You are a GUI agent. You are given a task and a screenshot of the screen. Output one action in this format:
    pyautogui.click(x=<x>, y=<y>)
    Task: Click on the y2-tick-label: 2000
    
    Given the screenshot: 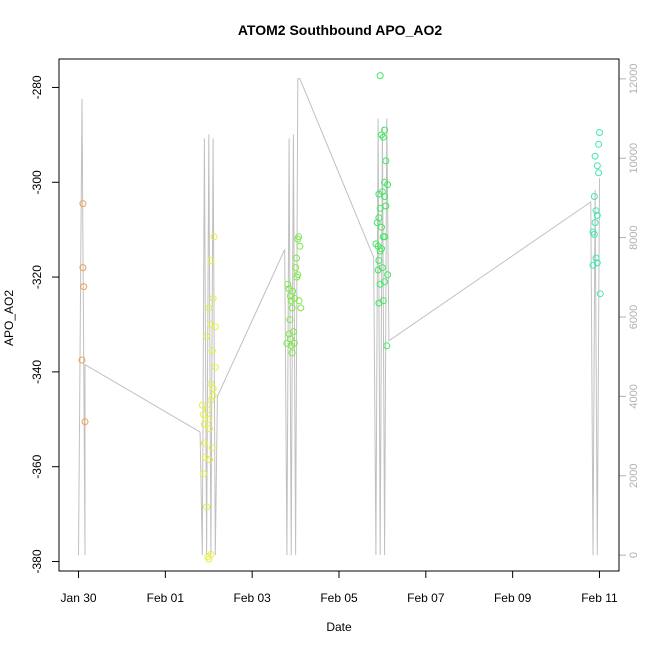 What is the action you would take?
    pyautogui.click(x=634, y=475)
    